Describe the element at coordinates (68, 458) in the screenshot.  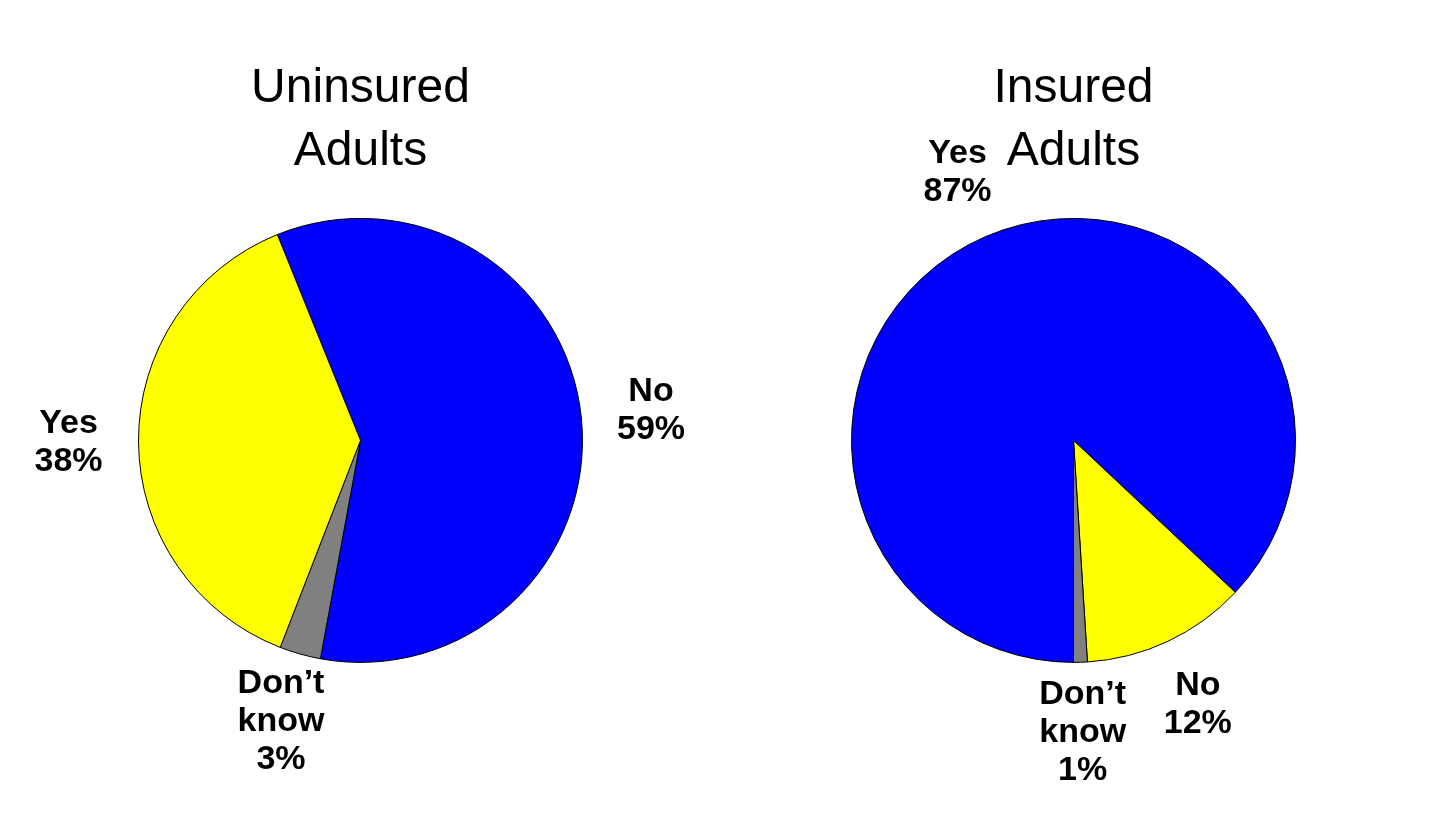
I see `data-label: 38%` at that location.